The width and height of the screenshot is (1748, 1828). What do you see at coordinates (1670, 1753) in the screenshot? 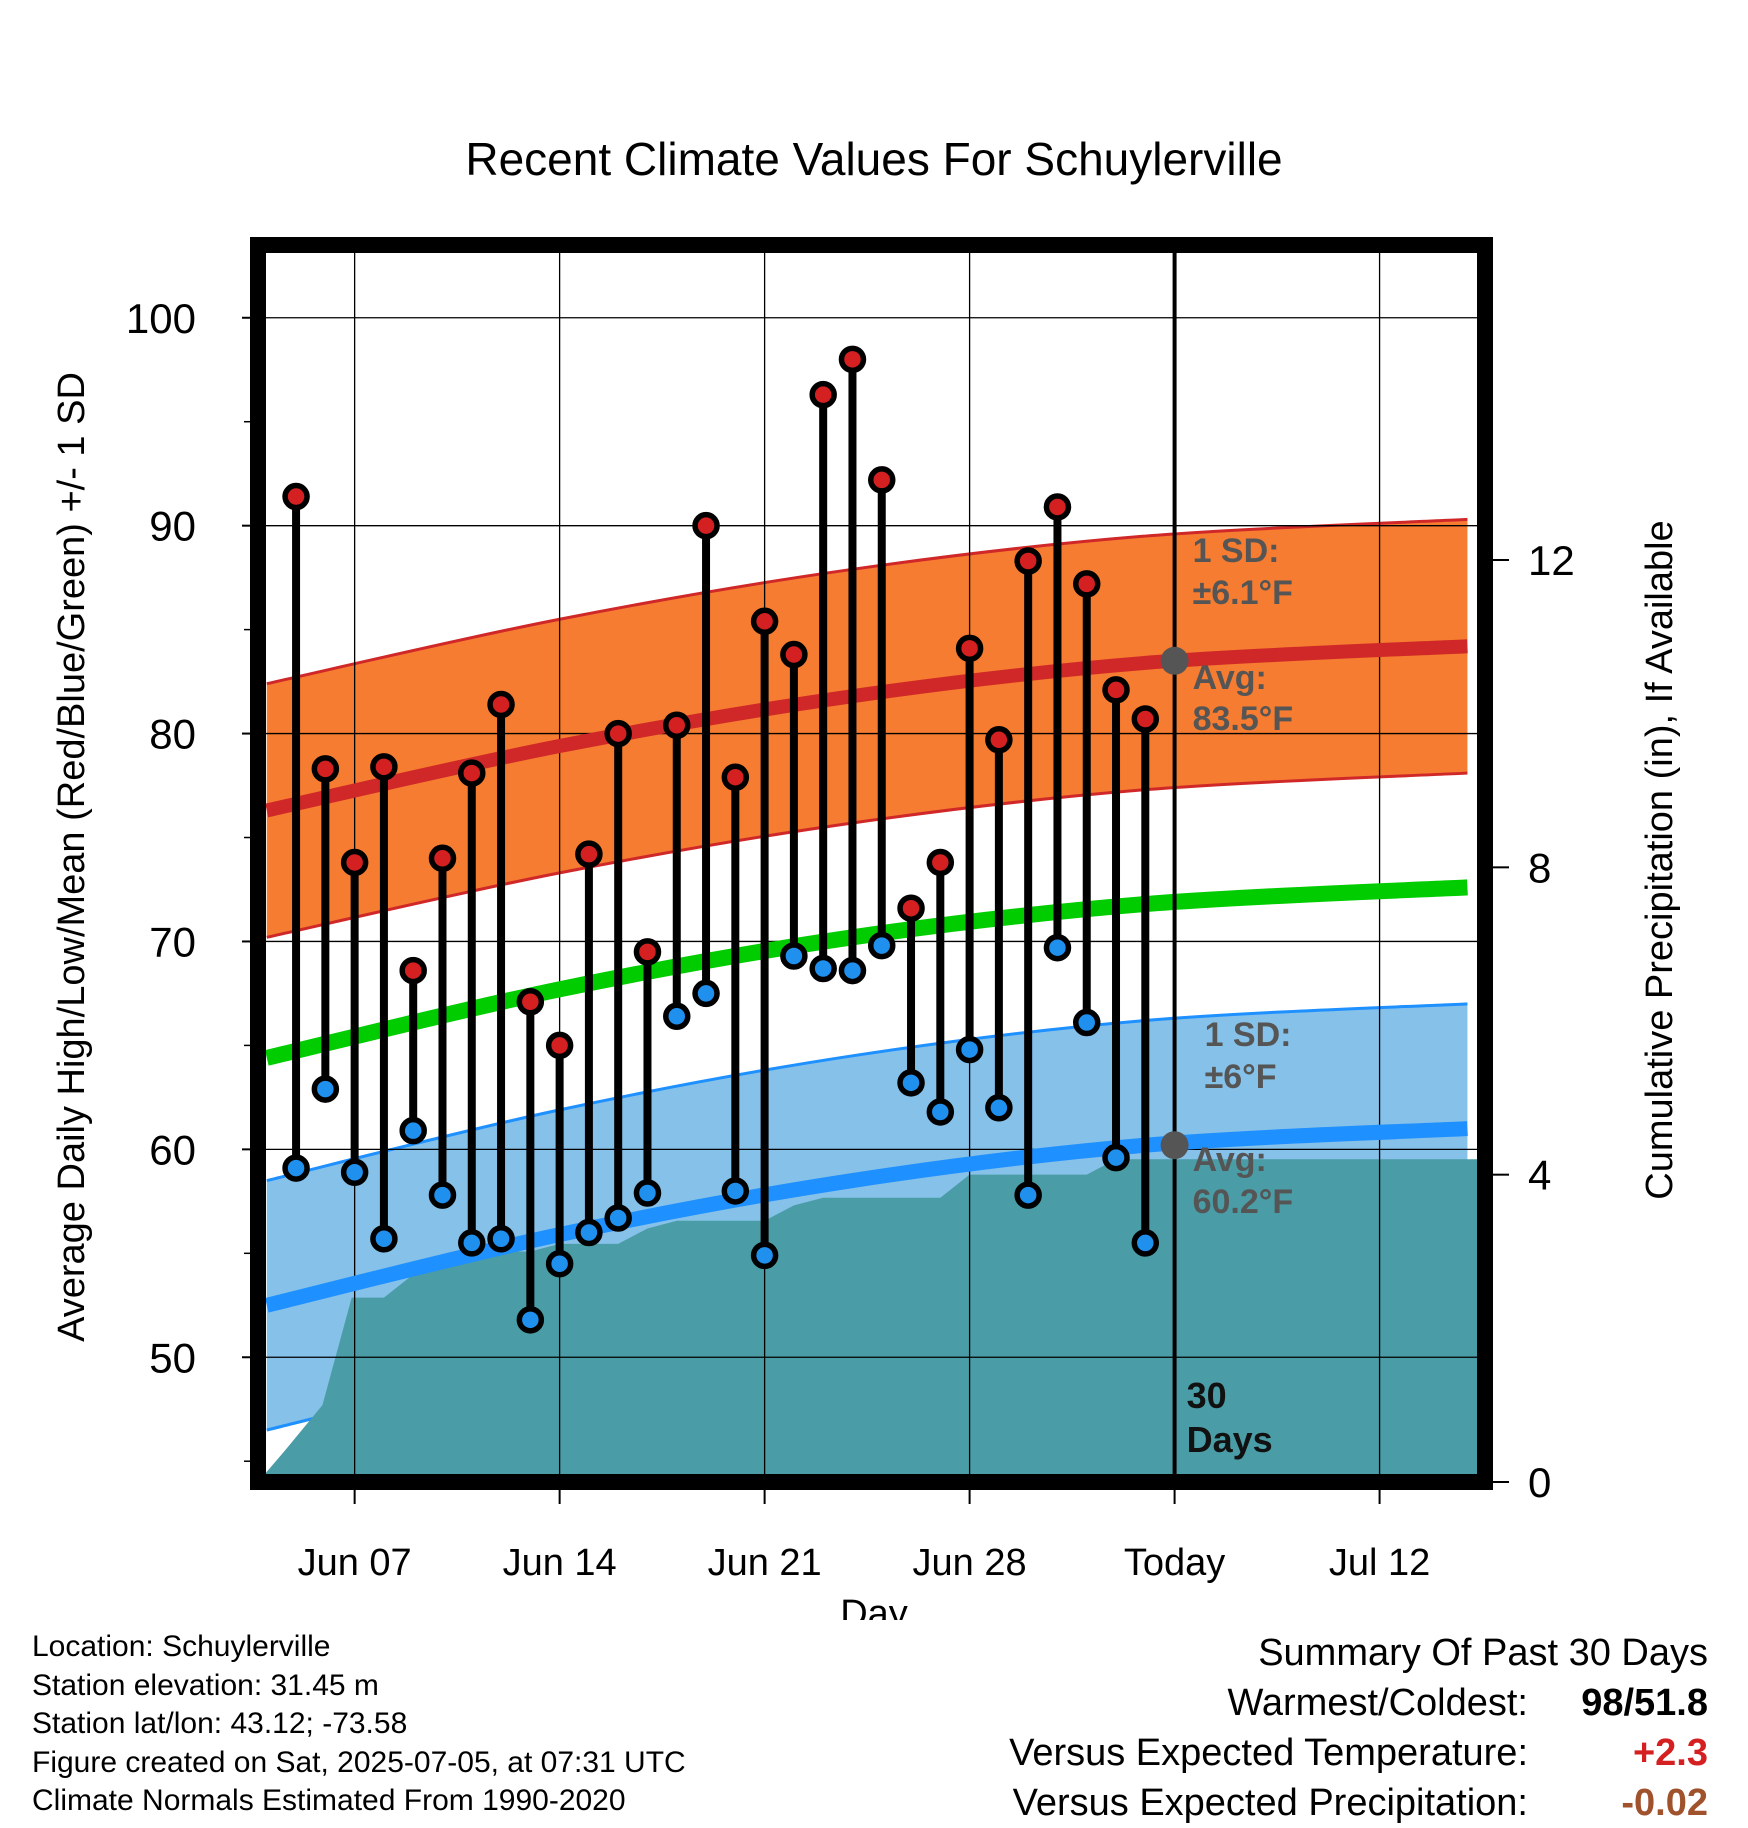
I see `temp-value: +2.3` at bounding box center [1670, 1753].